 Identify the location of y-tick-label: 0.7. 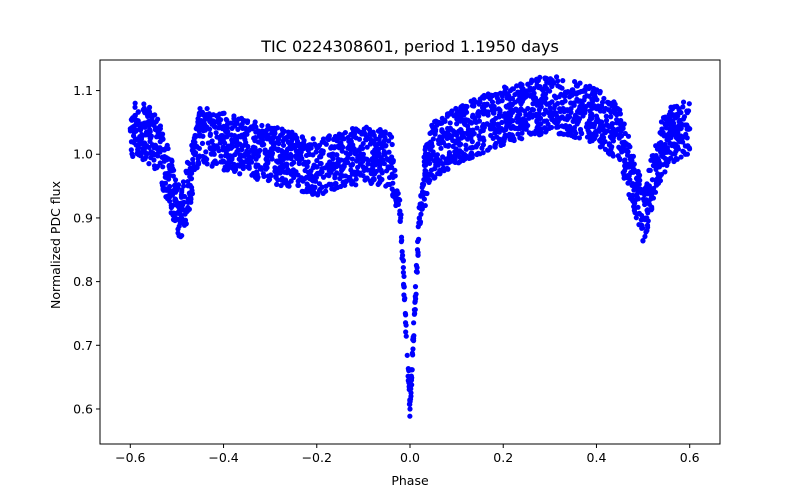
(83, 345).